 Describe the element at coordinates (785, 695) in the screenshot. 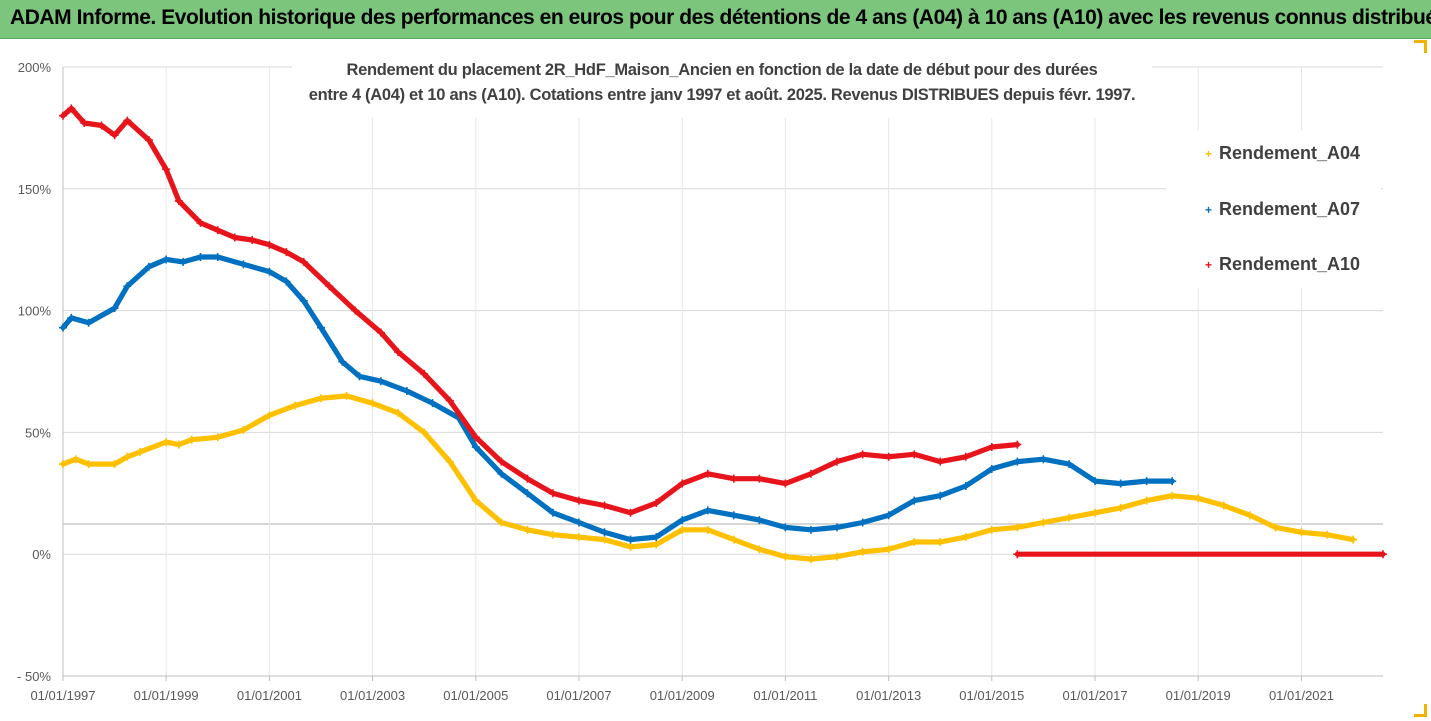

I see `x-tick-label: 01/01/2011` at that location.